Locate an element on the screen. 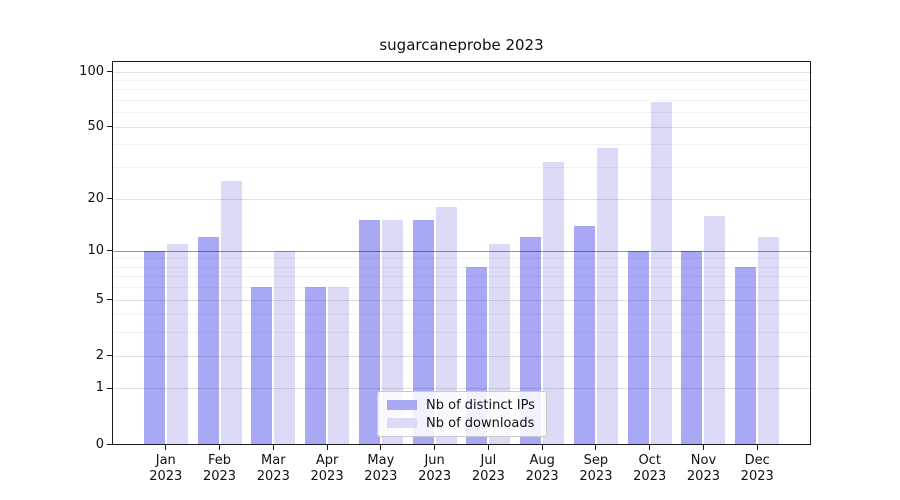 The height and width of the screenshot is (500, 900). legend-swatch-downloads is located at coordinates (402, 423).